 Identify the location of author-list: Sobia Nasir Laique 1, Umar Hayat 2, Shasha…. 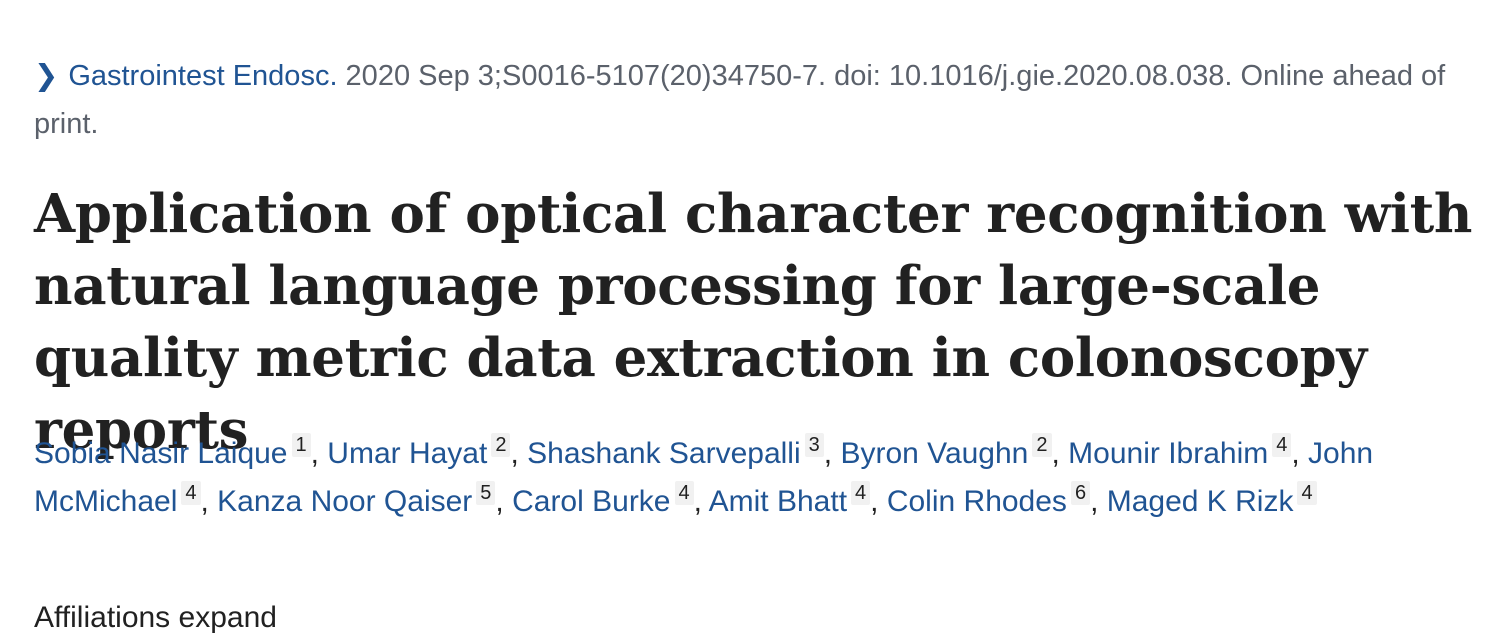
(754, 478).